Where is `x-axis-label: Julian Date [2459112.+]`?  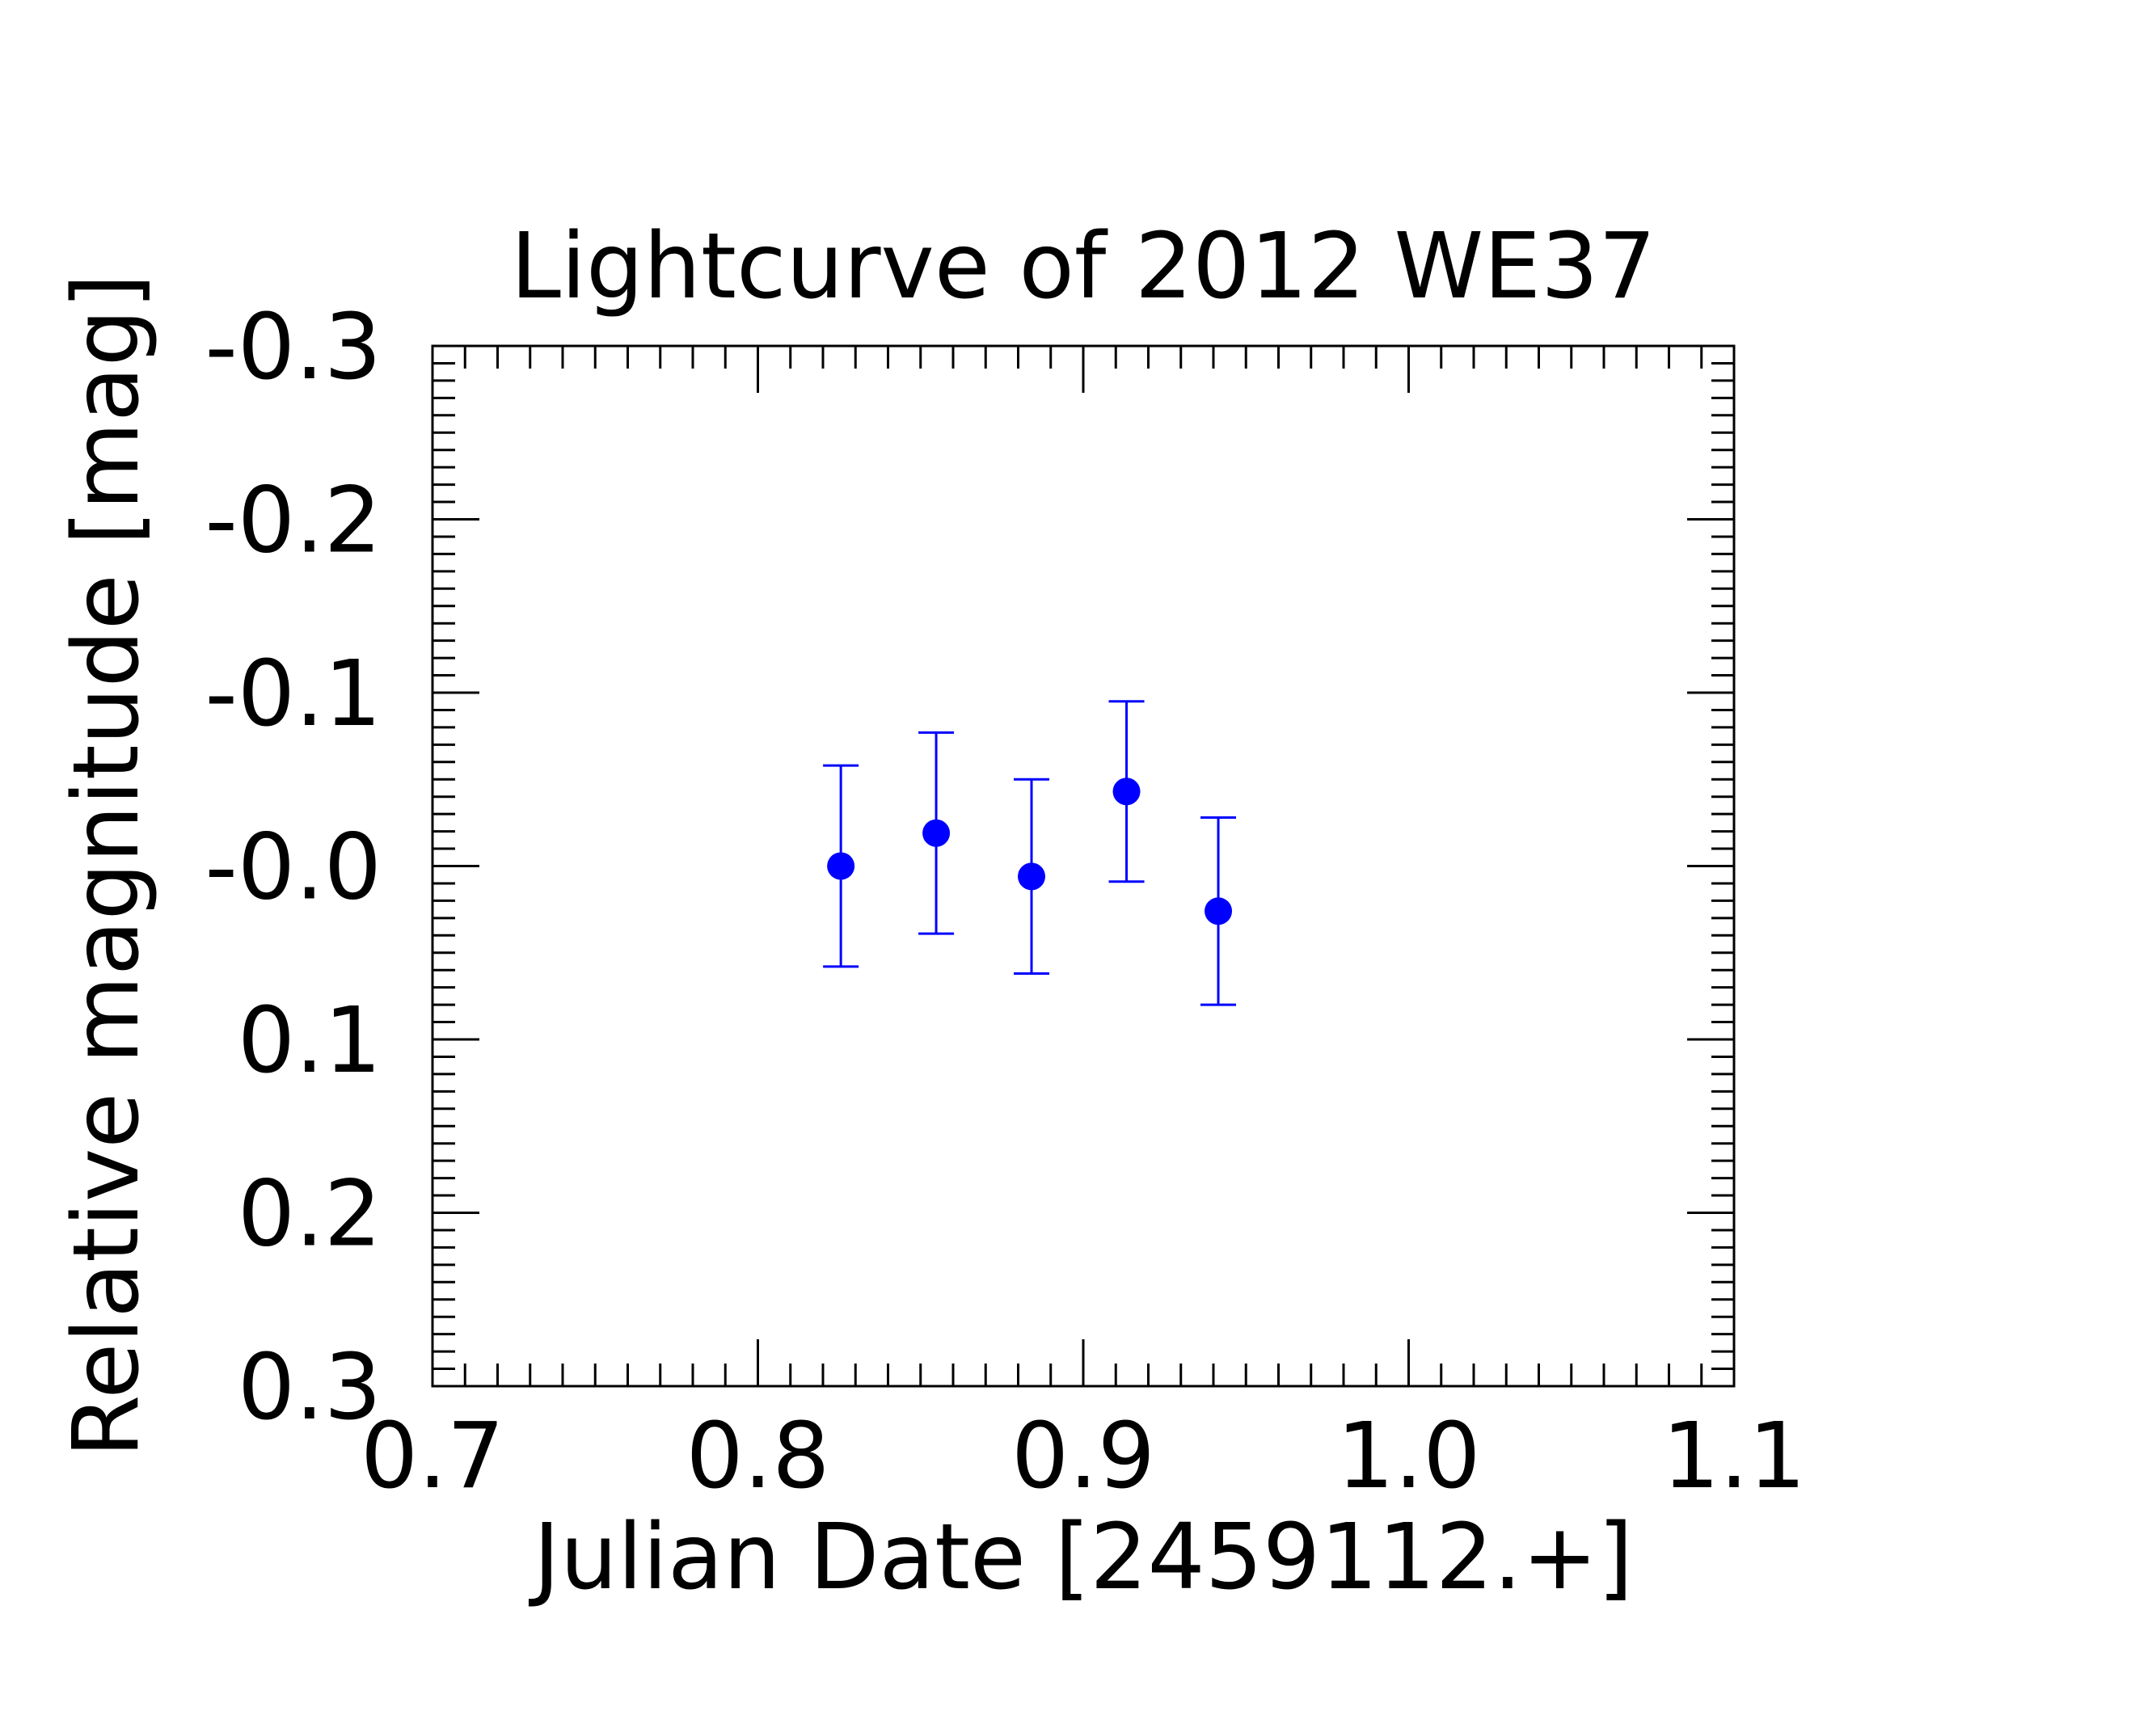
x-axis-label: Julian Date [2459112.+] is located at coordinates (1081, 1557).